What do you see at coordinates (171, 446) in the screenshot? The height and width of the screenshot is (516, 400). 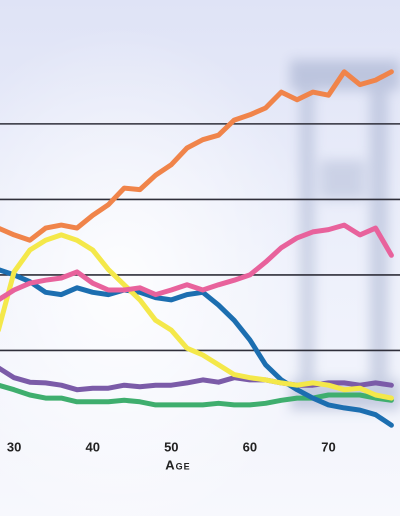 I see `x-tick-label: 50` at bounding box center [171, 446].